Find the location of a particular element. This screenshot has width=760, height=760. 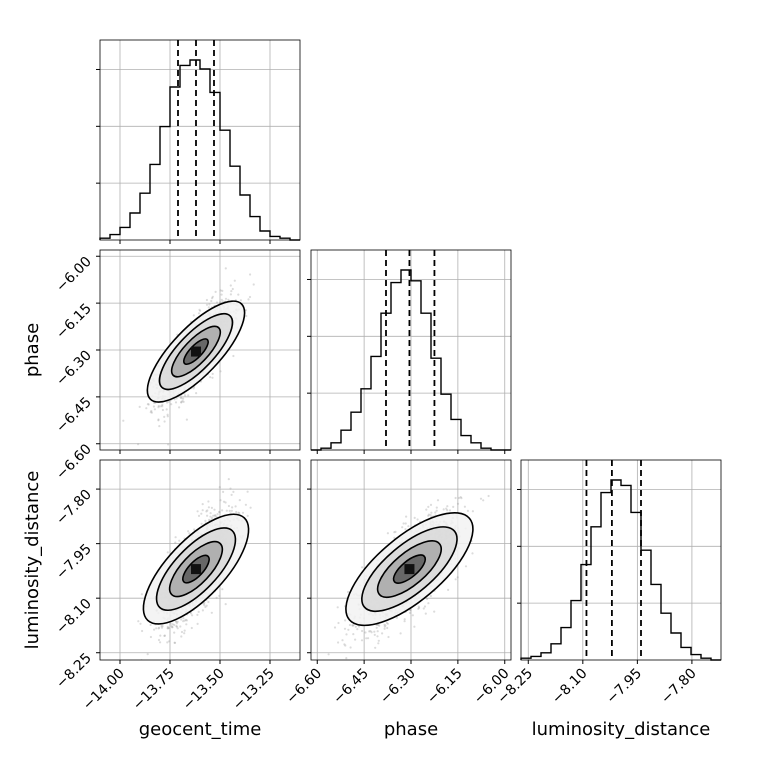

contour-0.5-sigma is located at coordinates (409, 569).